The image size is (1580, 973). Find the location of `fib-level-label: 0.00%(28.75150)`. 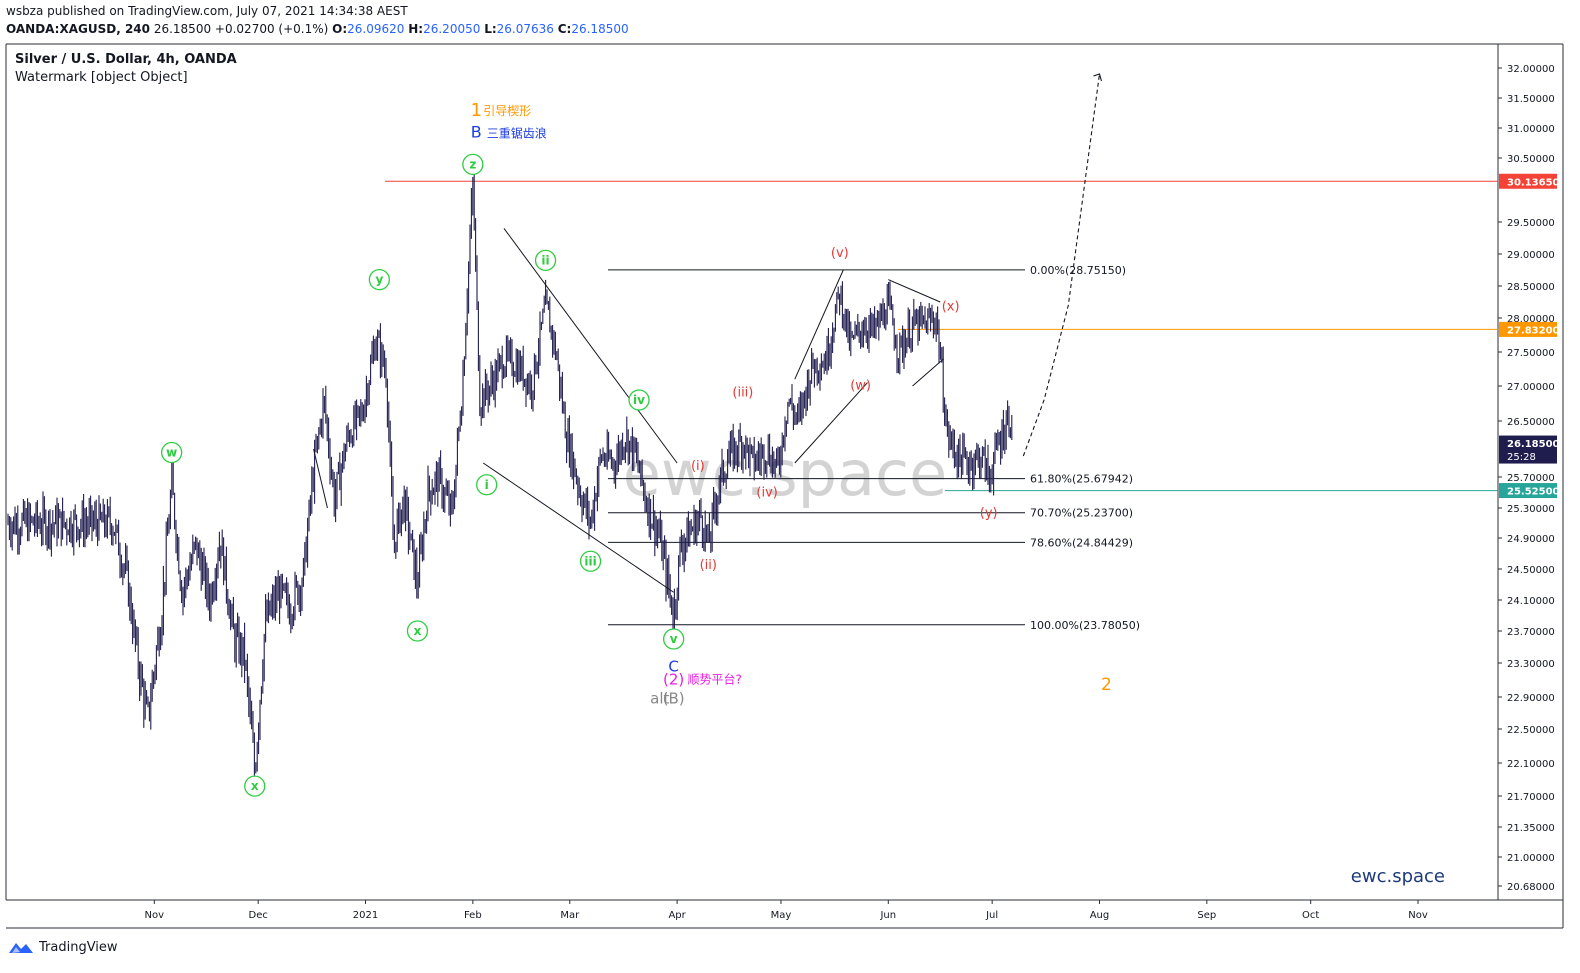

fib-level-label: 0.00%(28.75150) is located at coordinates (1078, 270).